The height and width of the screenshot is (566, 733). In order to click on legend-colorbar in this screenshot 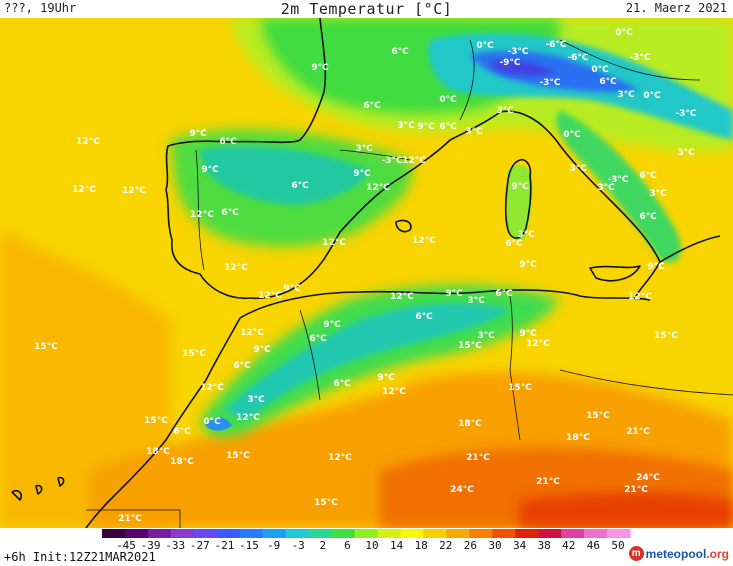, I will do `click(366, 533)`.